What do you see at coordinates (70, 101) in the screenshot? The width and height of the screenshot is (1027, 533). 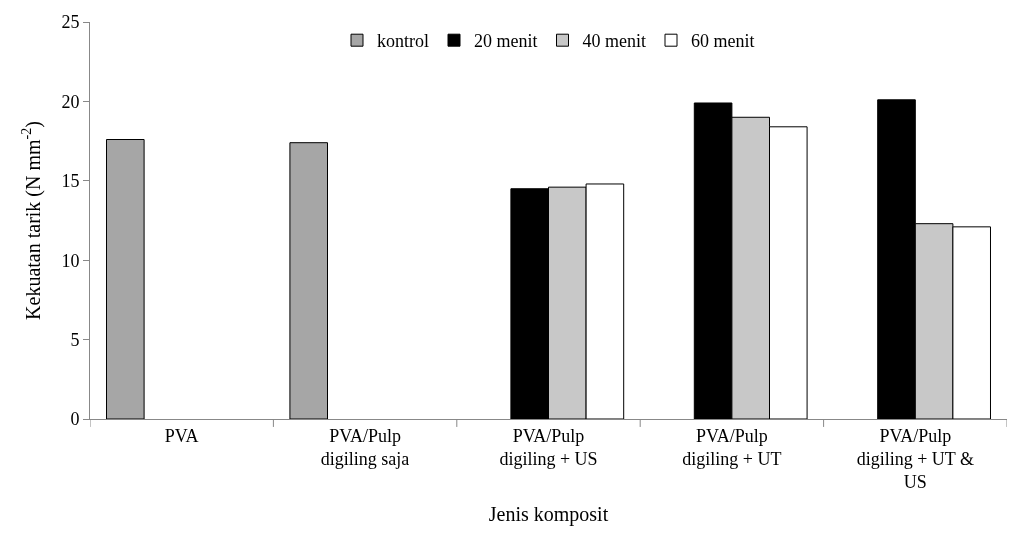 I see `y-tick-label: 20` at bounding box center [70, 101].